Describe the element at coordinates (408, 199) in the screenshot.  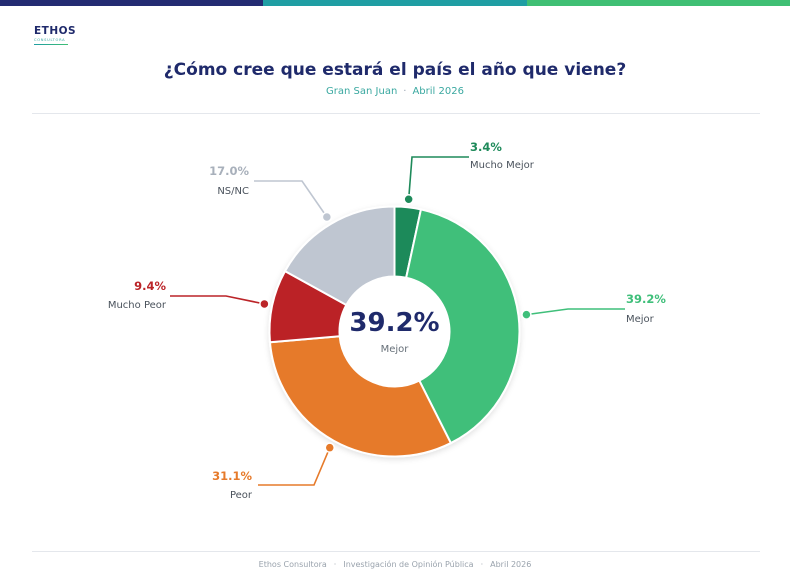
I see `leader-dot-mucho-mejor` at that location.